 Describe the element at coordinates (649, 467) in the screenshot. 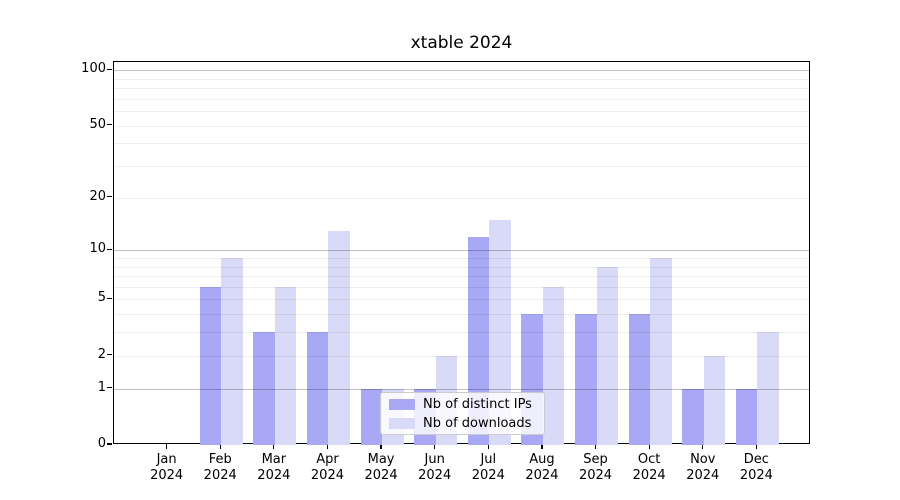

I see `x-tick-label: Oct 2024` at that location.